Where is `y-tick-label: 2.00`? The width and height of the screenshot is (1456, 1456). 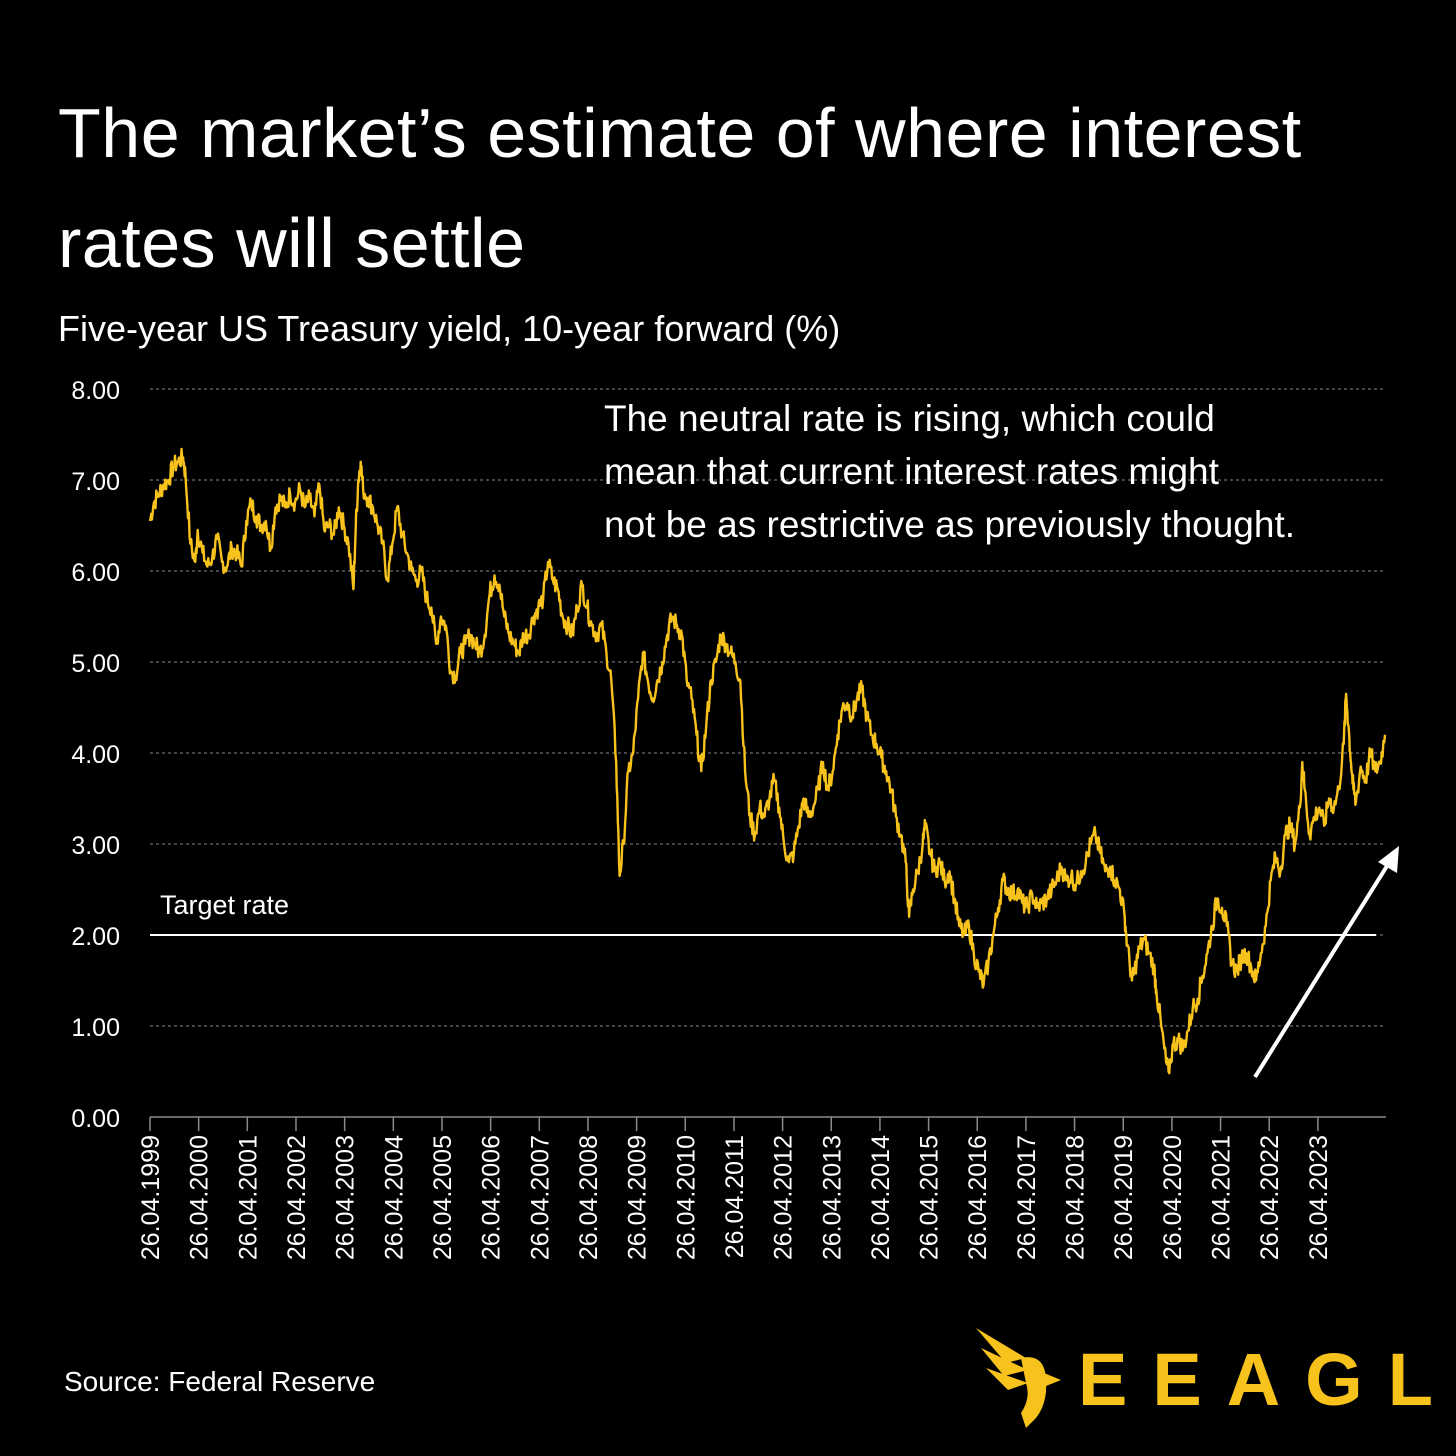 y-tick-label: 2.00 is located at coordinates (95, 937).